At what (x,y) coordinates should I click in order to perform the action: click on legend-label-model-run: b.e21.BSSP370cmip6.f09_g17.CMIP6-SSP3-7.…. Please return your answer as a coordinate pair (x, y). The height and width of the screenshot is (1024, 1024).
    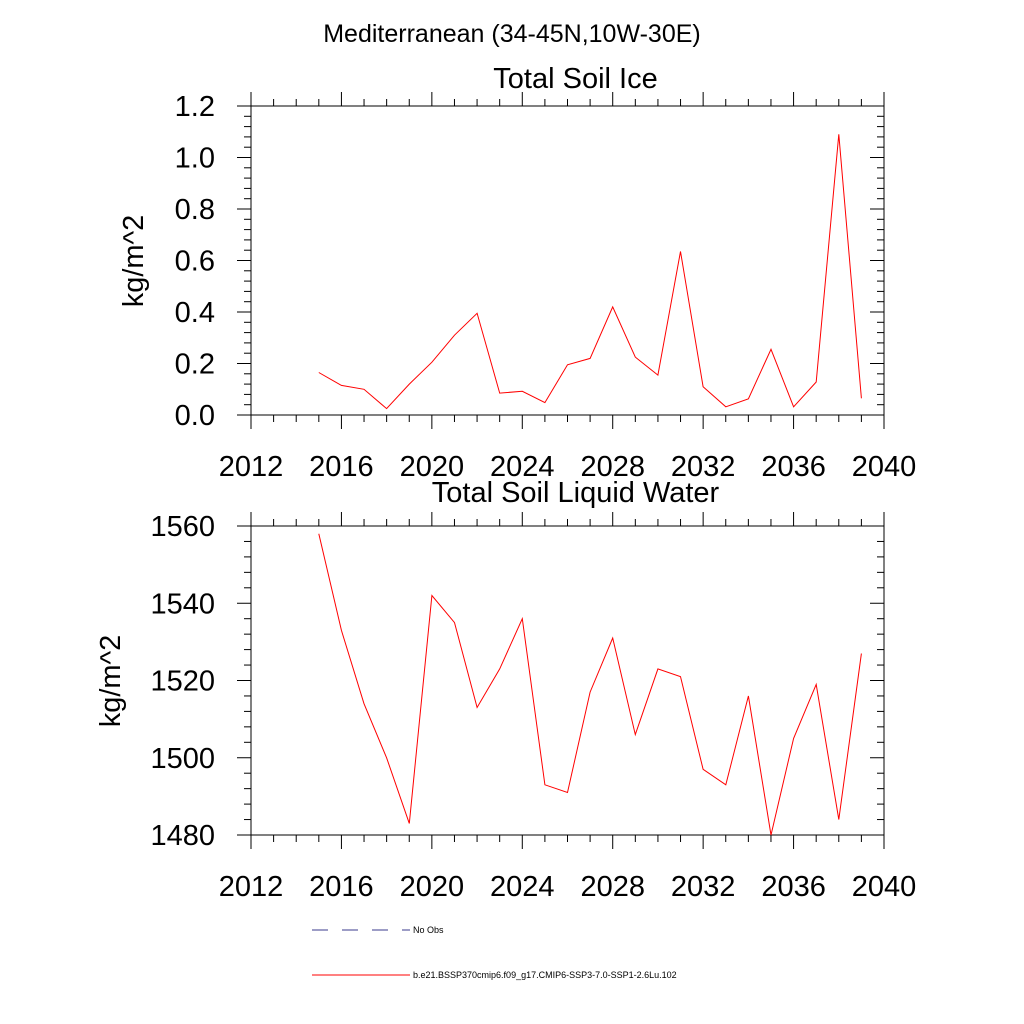
    Looking at the image, I should click on (545, 975).